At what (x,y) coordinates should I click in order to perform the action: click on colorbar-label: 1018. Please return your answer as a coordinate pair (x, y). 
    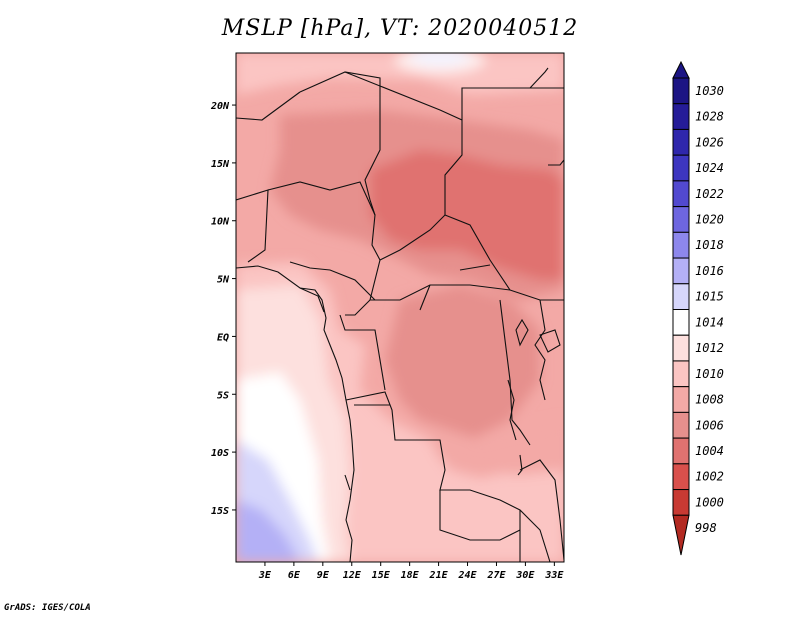
    Looking at the image, I should click on (709, 245).